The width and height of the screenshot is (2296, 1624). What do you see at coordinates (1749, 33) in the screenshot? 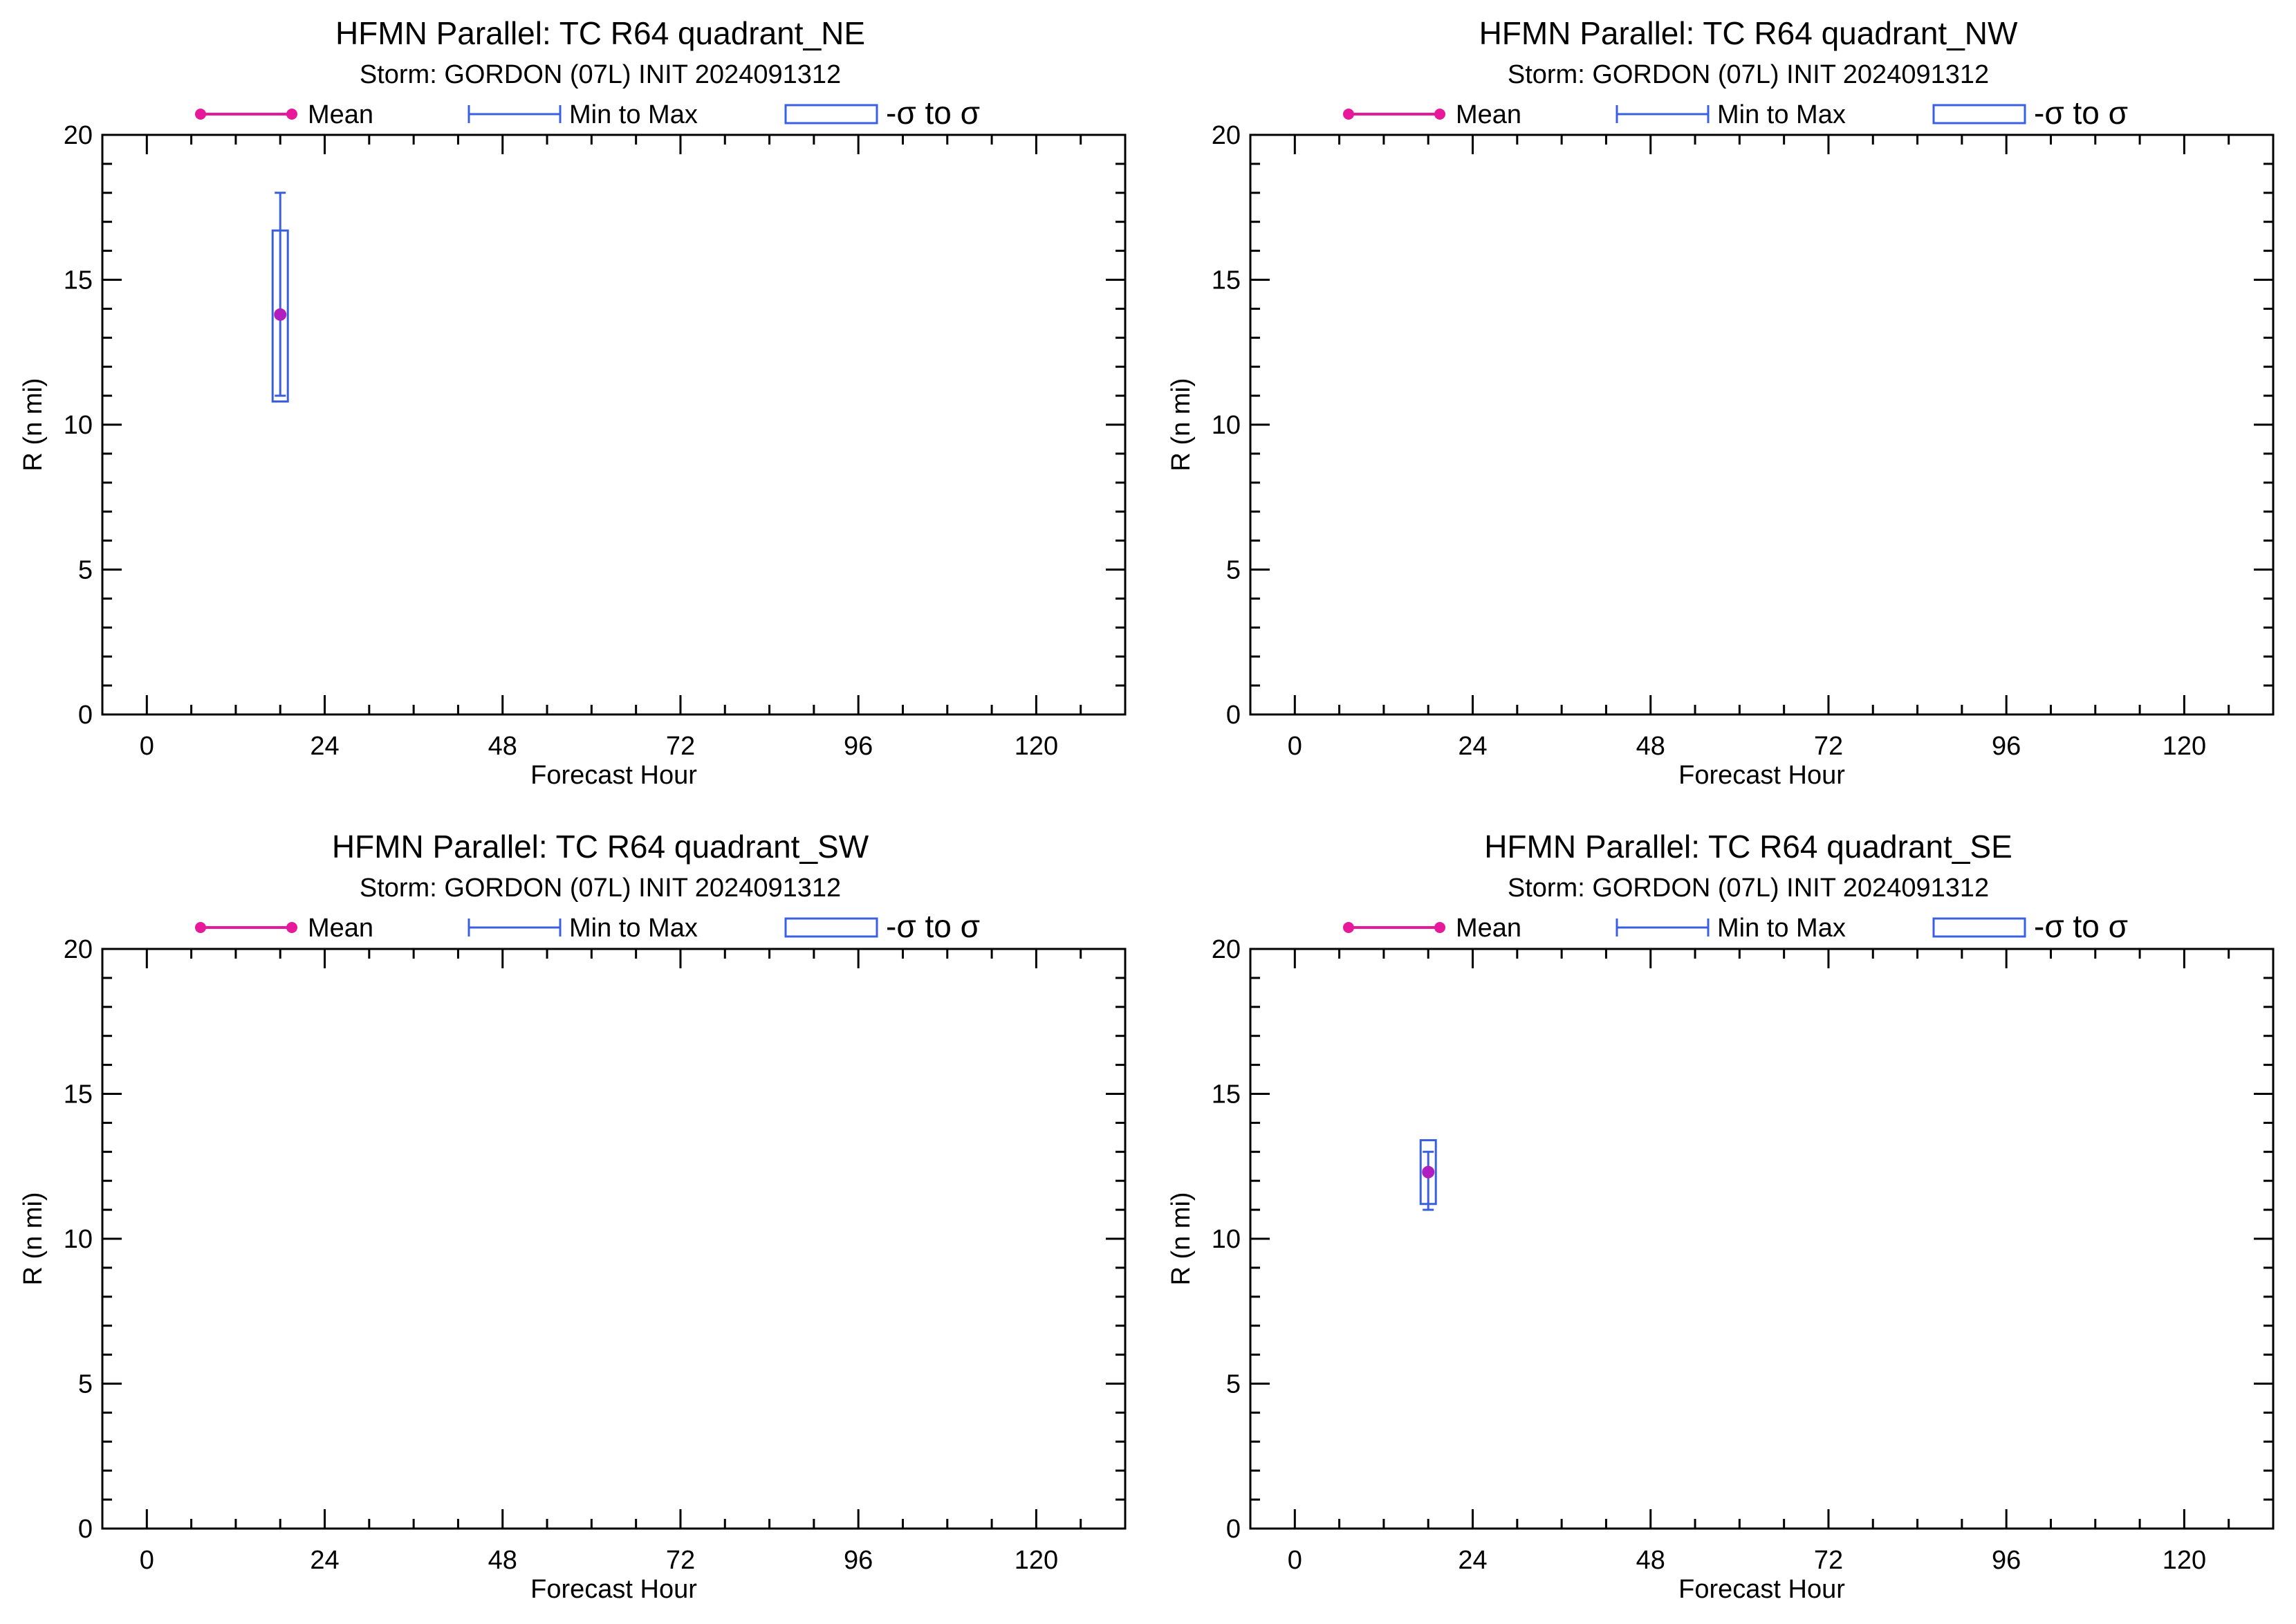
I see `chart-title: HFMN Parallel: TC R64 quadrant_NW` at bounding box center [1749, 33].